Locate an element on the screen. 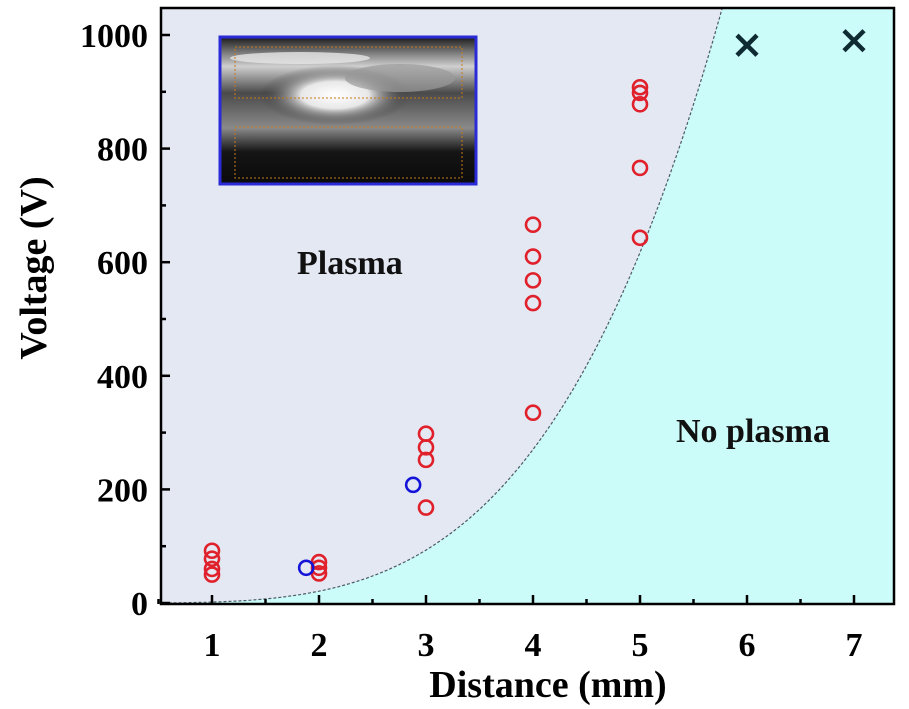  x-tick-label: 3 is located at coordinates (426, 645).